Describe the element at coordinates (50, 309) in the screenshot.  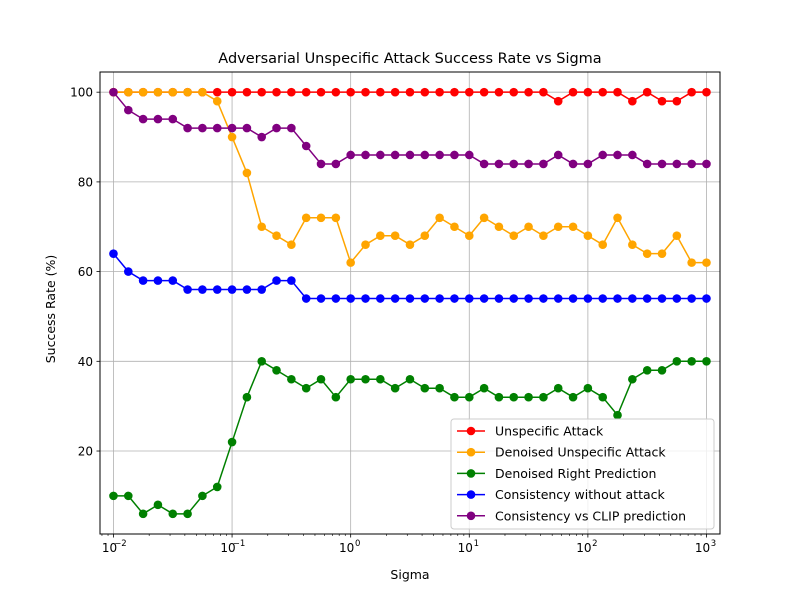
I see `y-axis-label: Success Rate (%)` at that location.